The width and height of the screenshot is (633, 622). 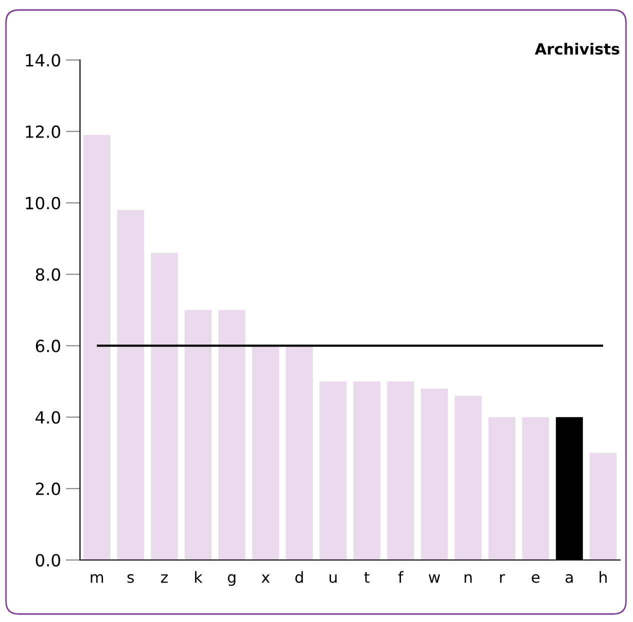 What do you see at coordinates (48, 274) in the screenshot?
I see `y-tick-label: 8.0` at bounding box center [48, 274].